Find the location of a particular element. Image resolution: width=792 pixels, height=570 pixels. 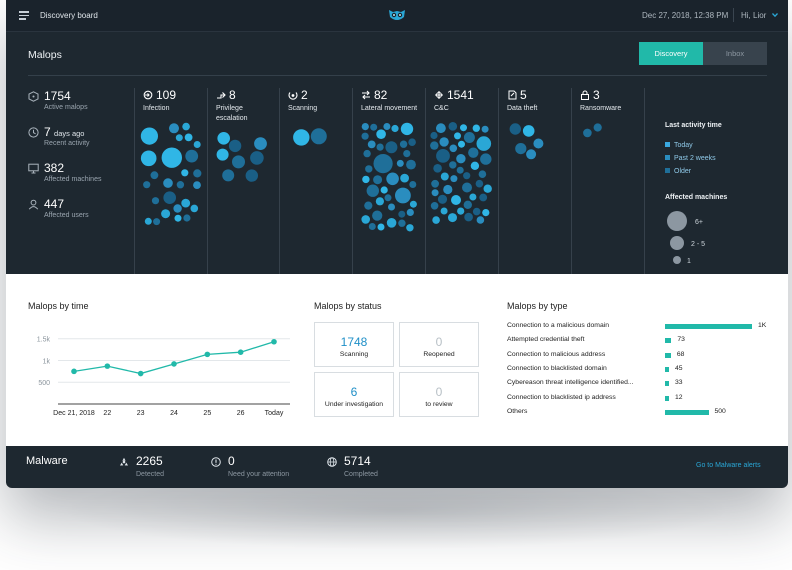

status-reopened: 0 Reopened is located at coordinates (439, 344).